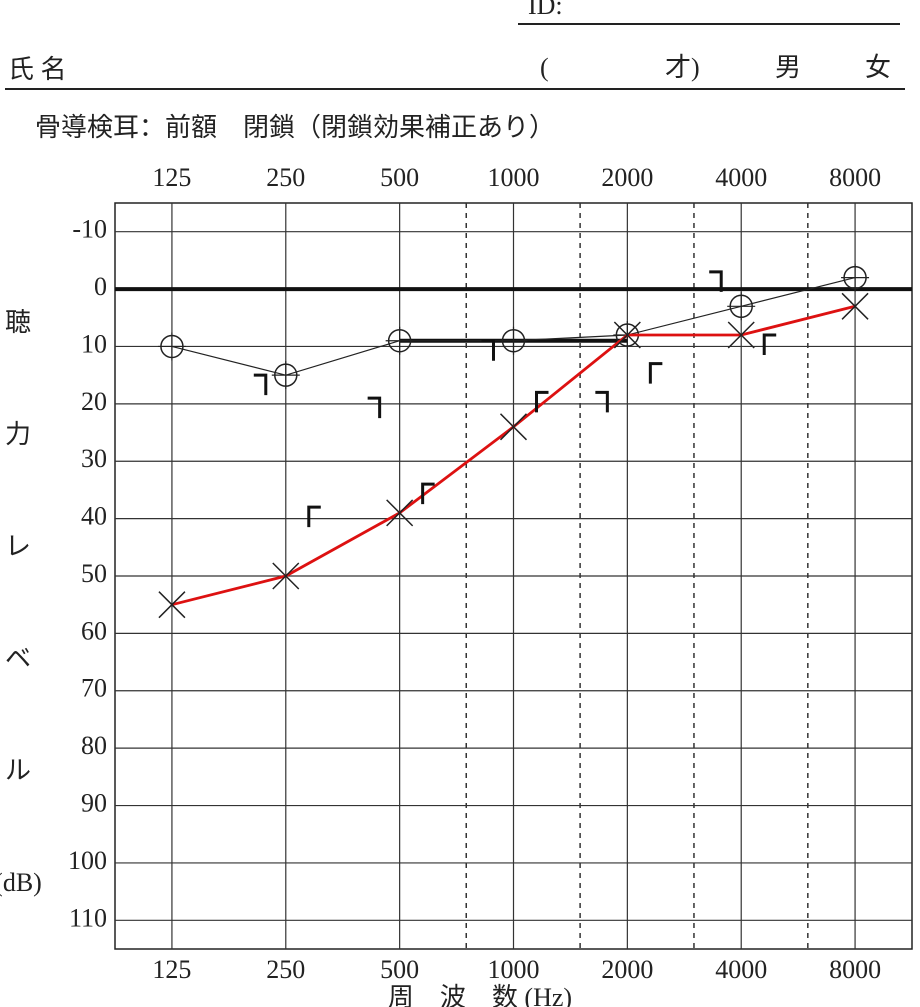 The width and height of the screenshot is (920, 1007). What do you see at coordinates (18, 322) in the screenshot?
I see `y-axis-label: 聴` at bounding box center [18, 322].